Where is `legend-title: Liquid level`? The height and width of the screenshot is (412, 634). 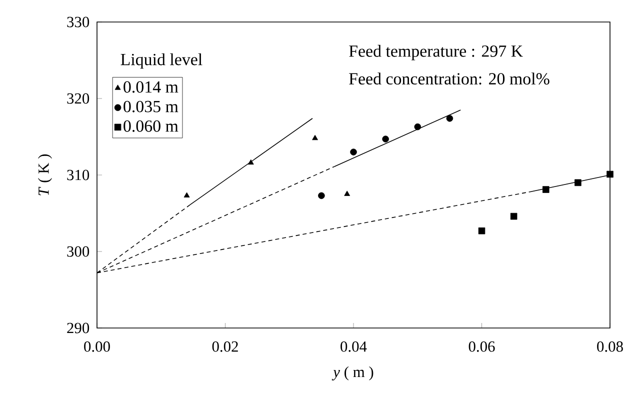
legend-title: Liquid level is located at coordinates (161, 61).